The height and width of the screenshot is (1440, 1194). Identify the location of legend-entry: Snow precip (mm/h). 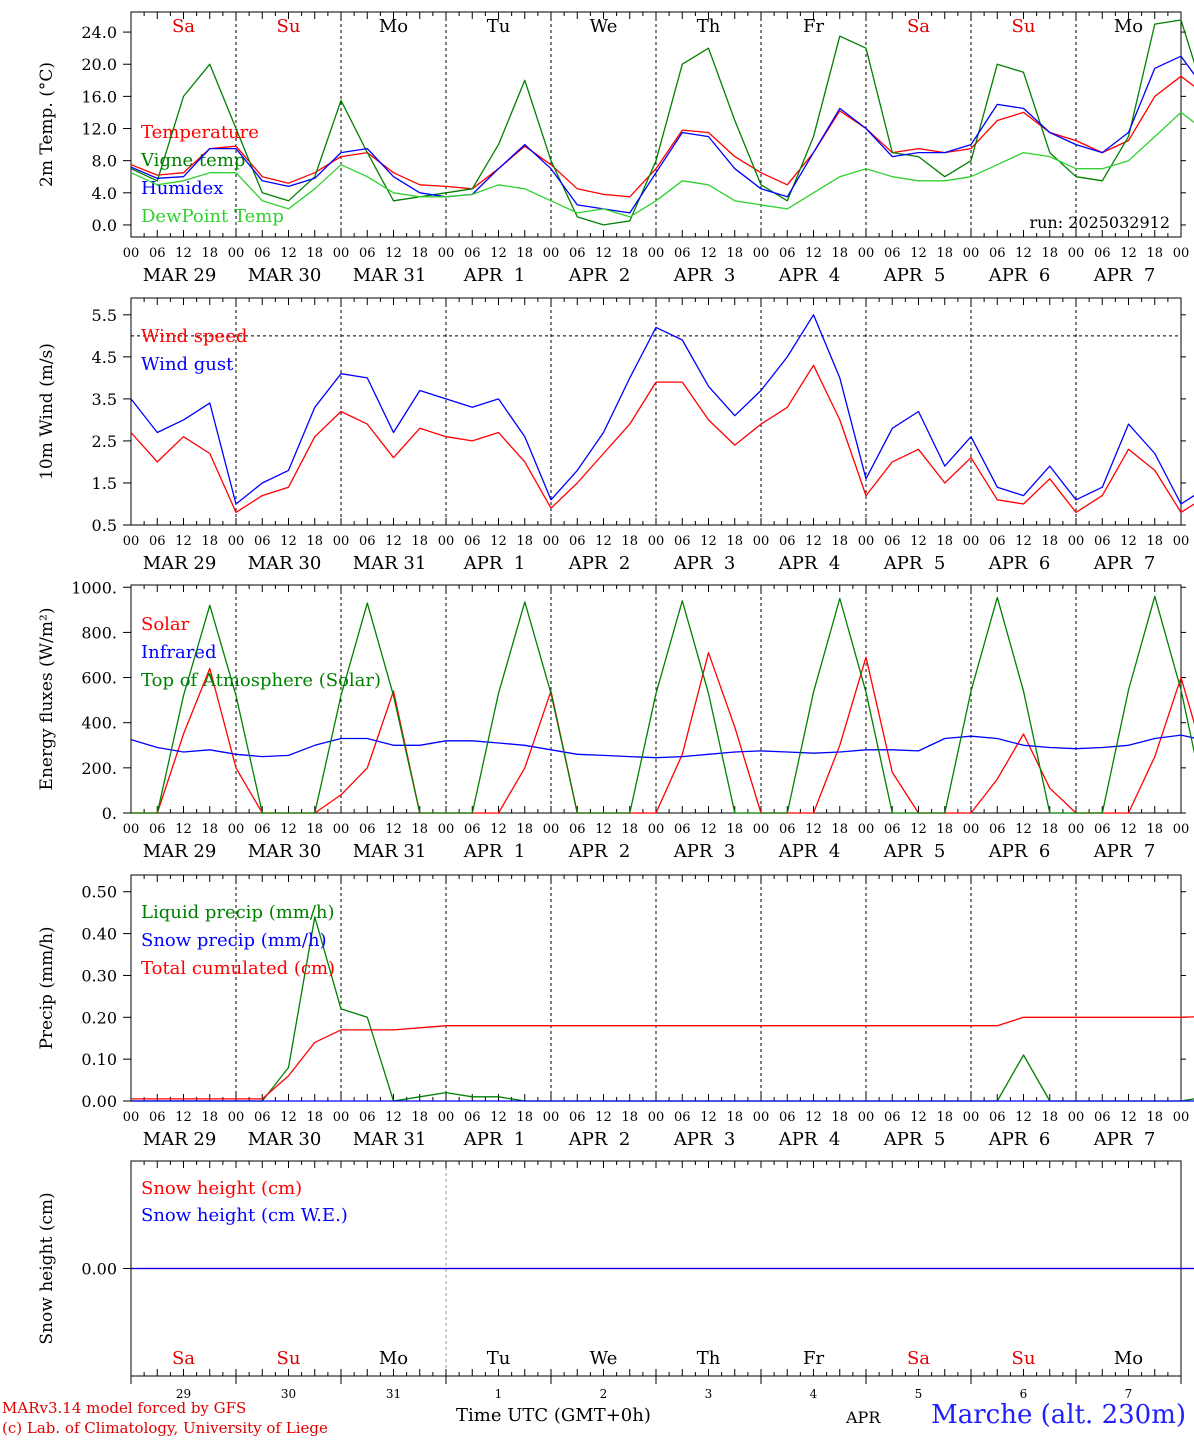
(234, 940).